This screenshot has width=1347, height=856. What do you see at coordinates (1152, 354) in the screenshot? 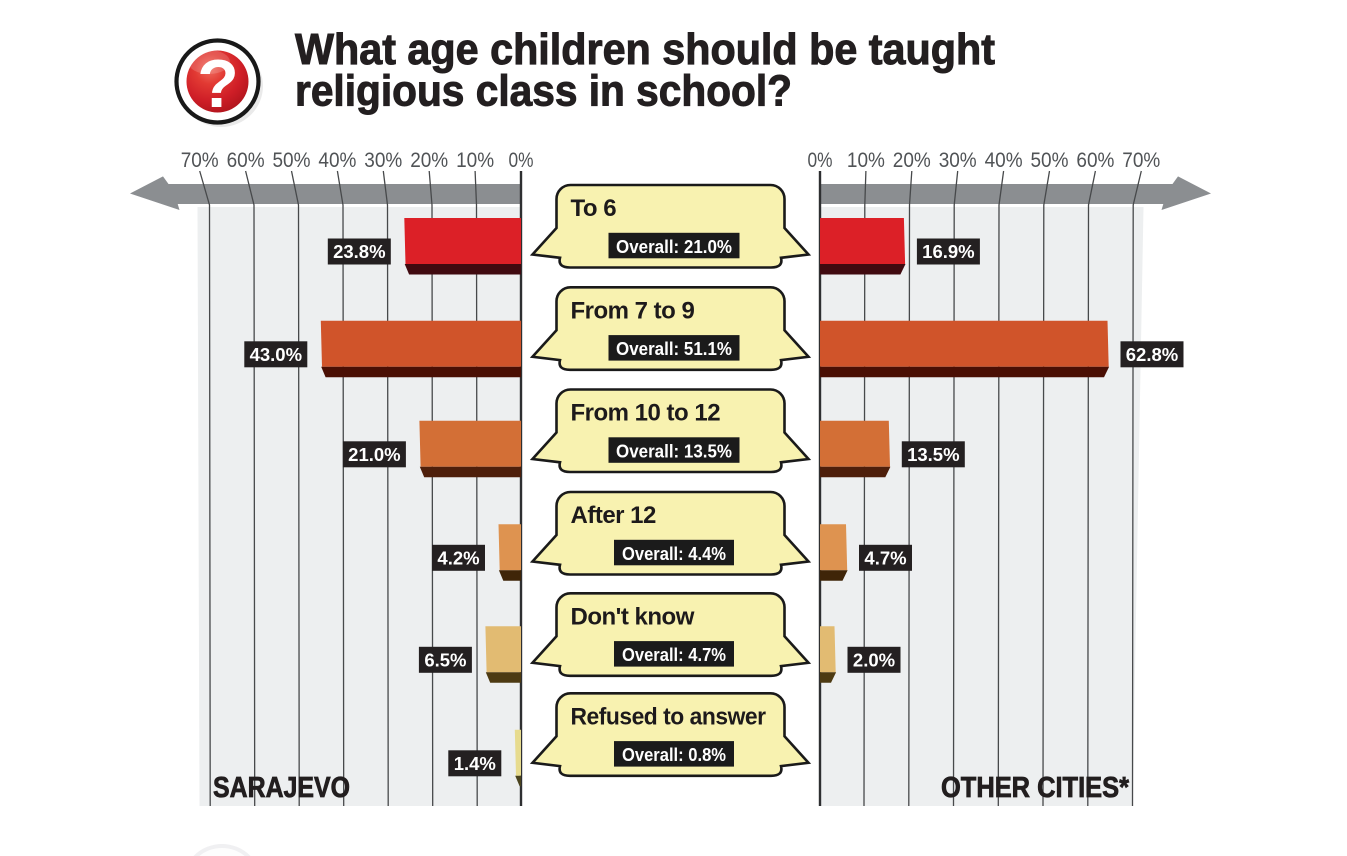
I see `svg-text: 62.8%` at bounding box center [1152, 354].